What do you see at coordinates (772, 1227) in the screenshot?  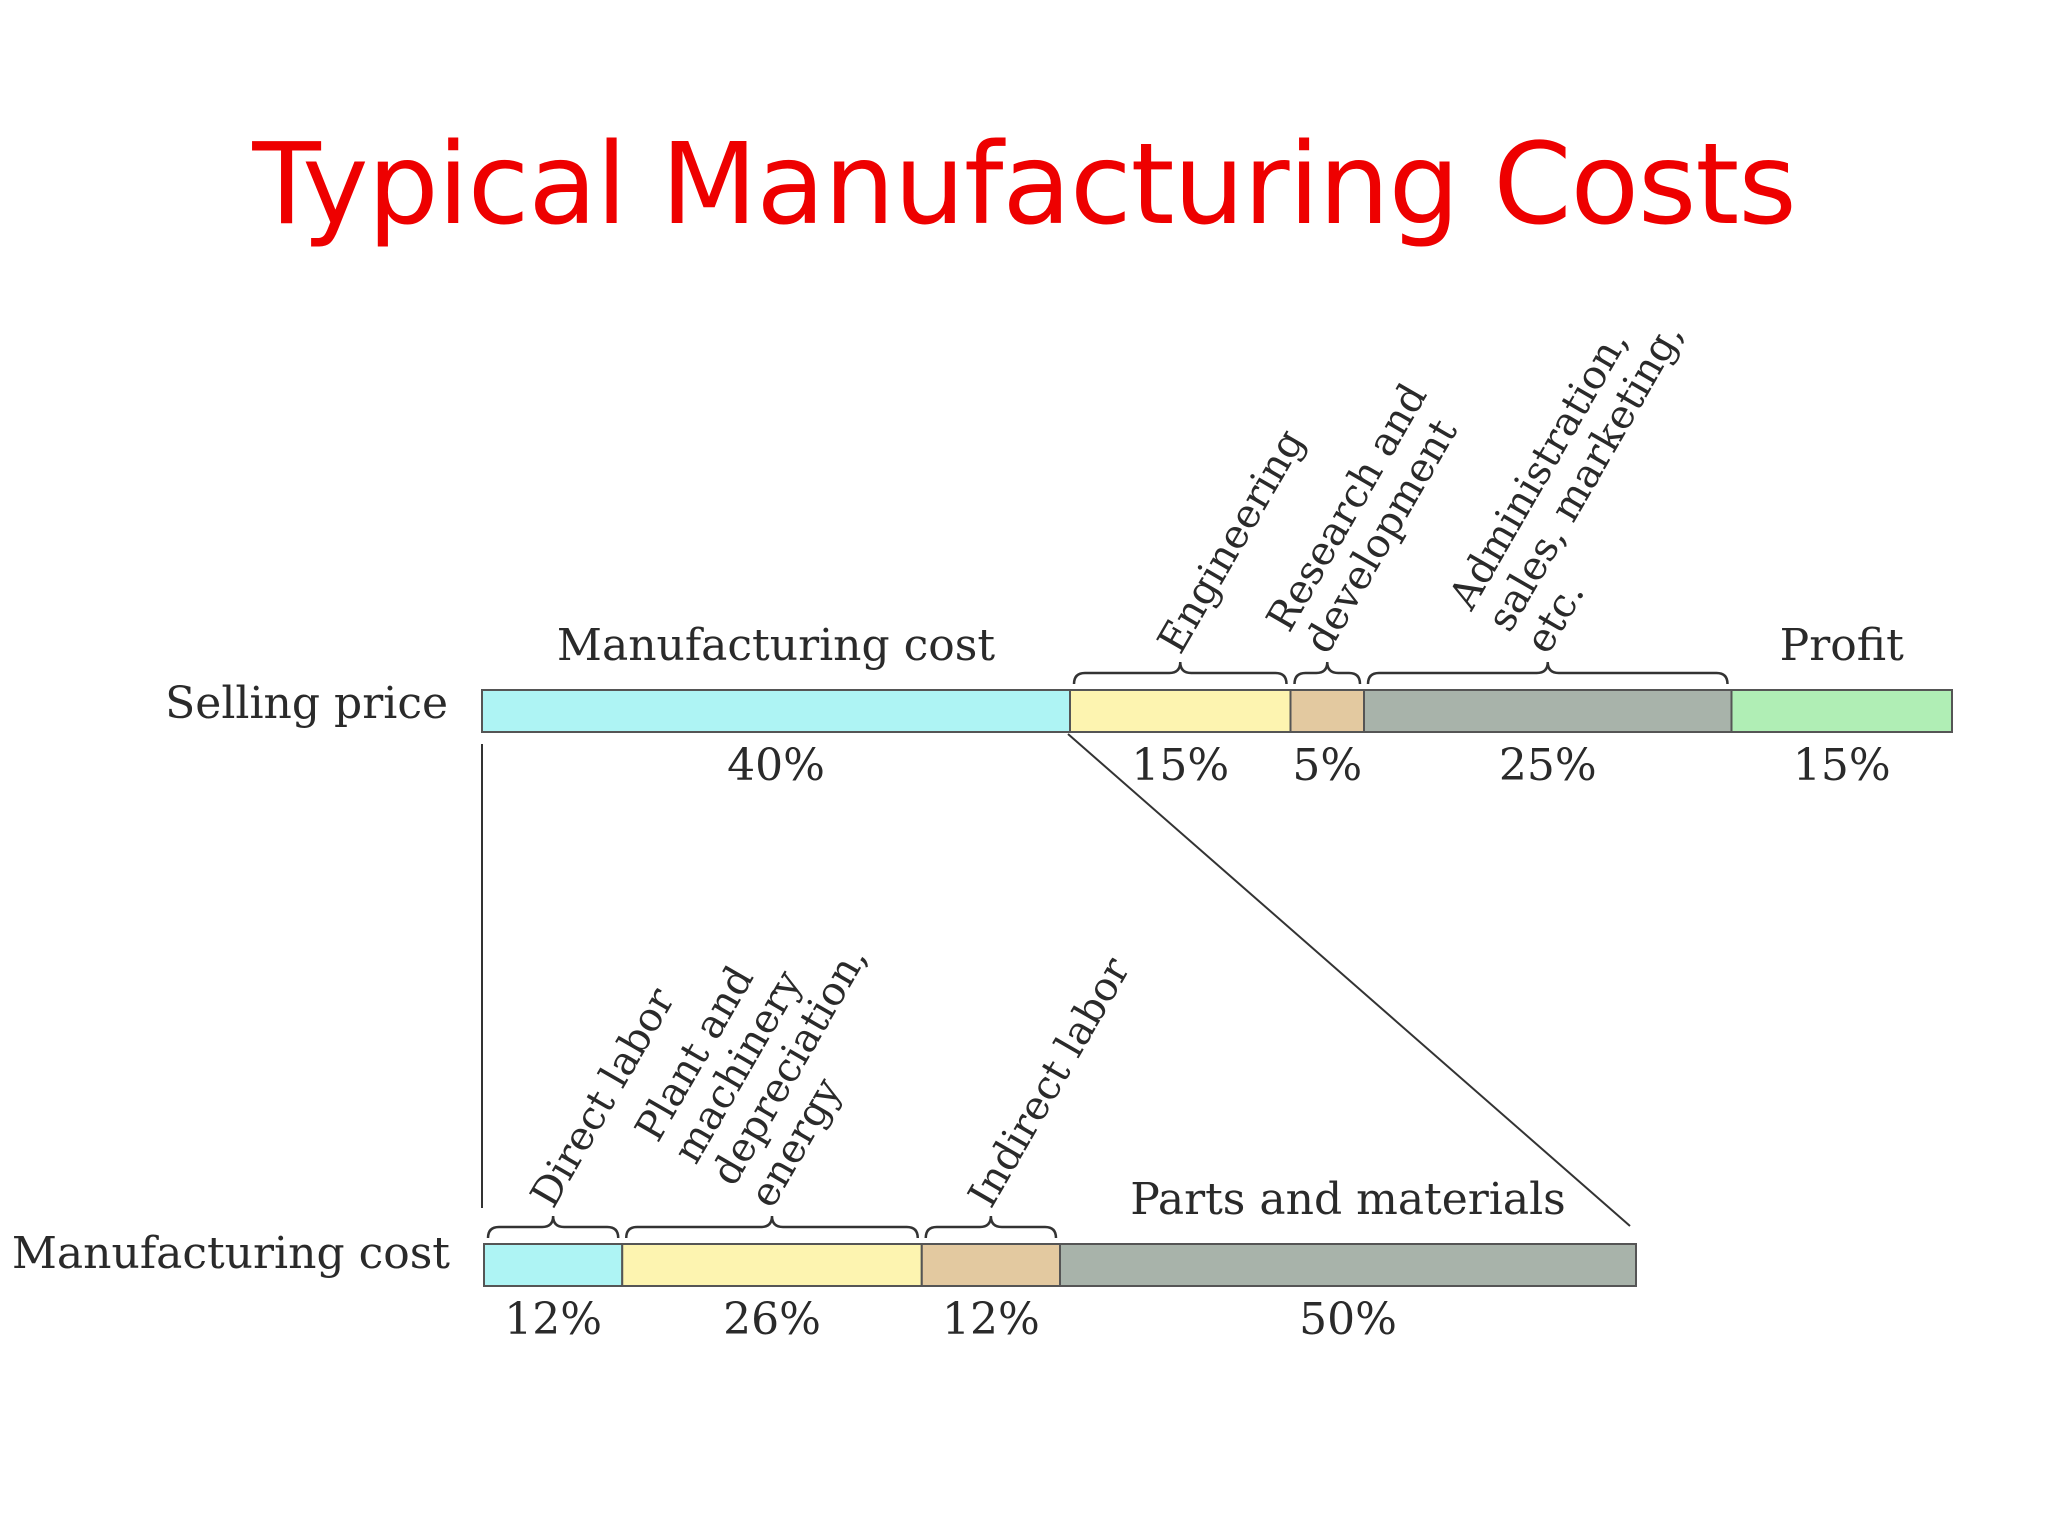 I see `manufacturing-cost-brace-plant-and-machinery-depreciation-energy` at bounding box center [772, 1227].